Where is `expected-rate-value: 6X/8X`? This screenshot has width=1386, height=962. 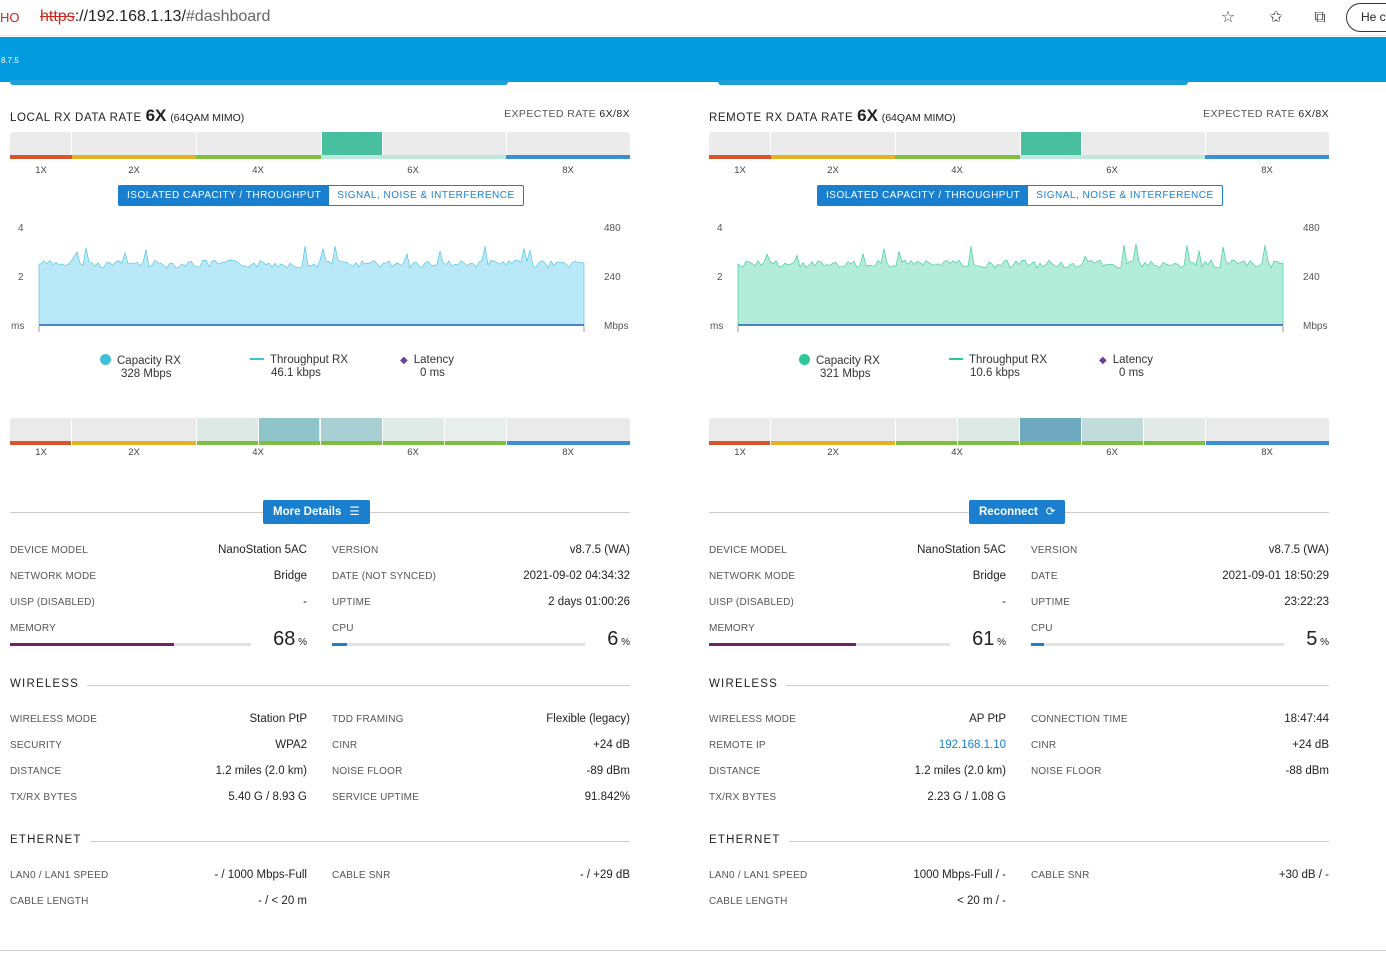
expected-rate-value: 6X/8X is located at coordinates (614, 114).